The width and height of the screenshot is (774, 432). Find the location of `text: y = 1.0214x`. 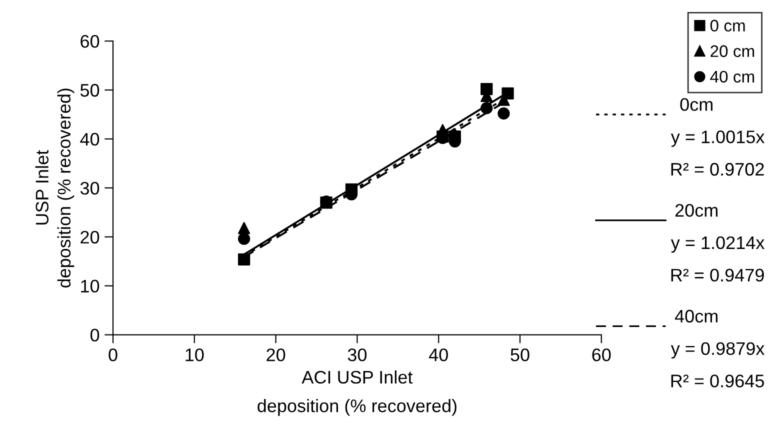

text: y = 1.0214x is located at coordinates (717, 244).